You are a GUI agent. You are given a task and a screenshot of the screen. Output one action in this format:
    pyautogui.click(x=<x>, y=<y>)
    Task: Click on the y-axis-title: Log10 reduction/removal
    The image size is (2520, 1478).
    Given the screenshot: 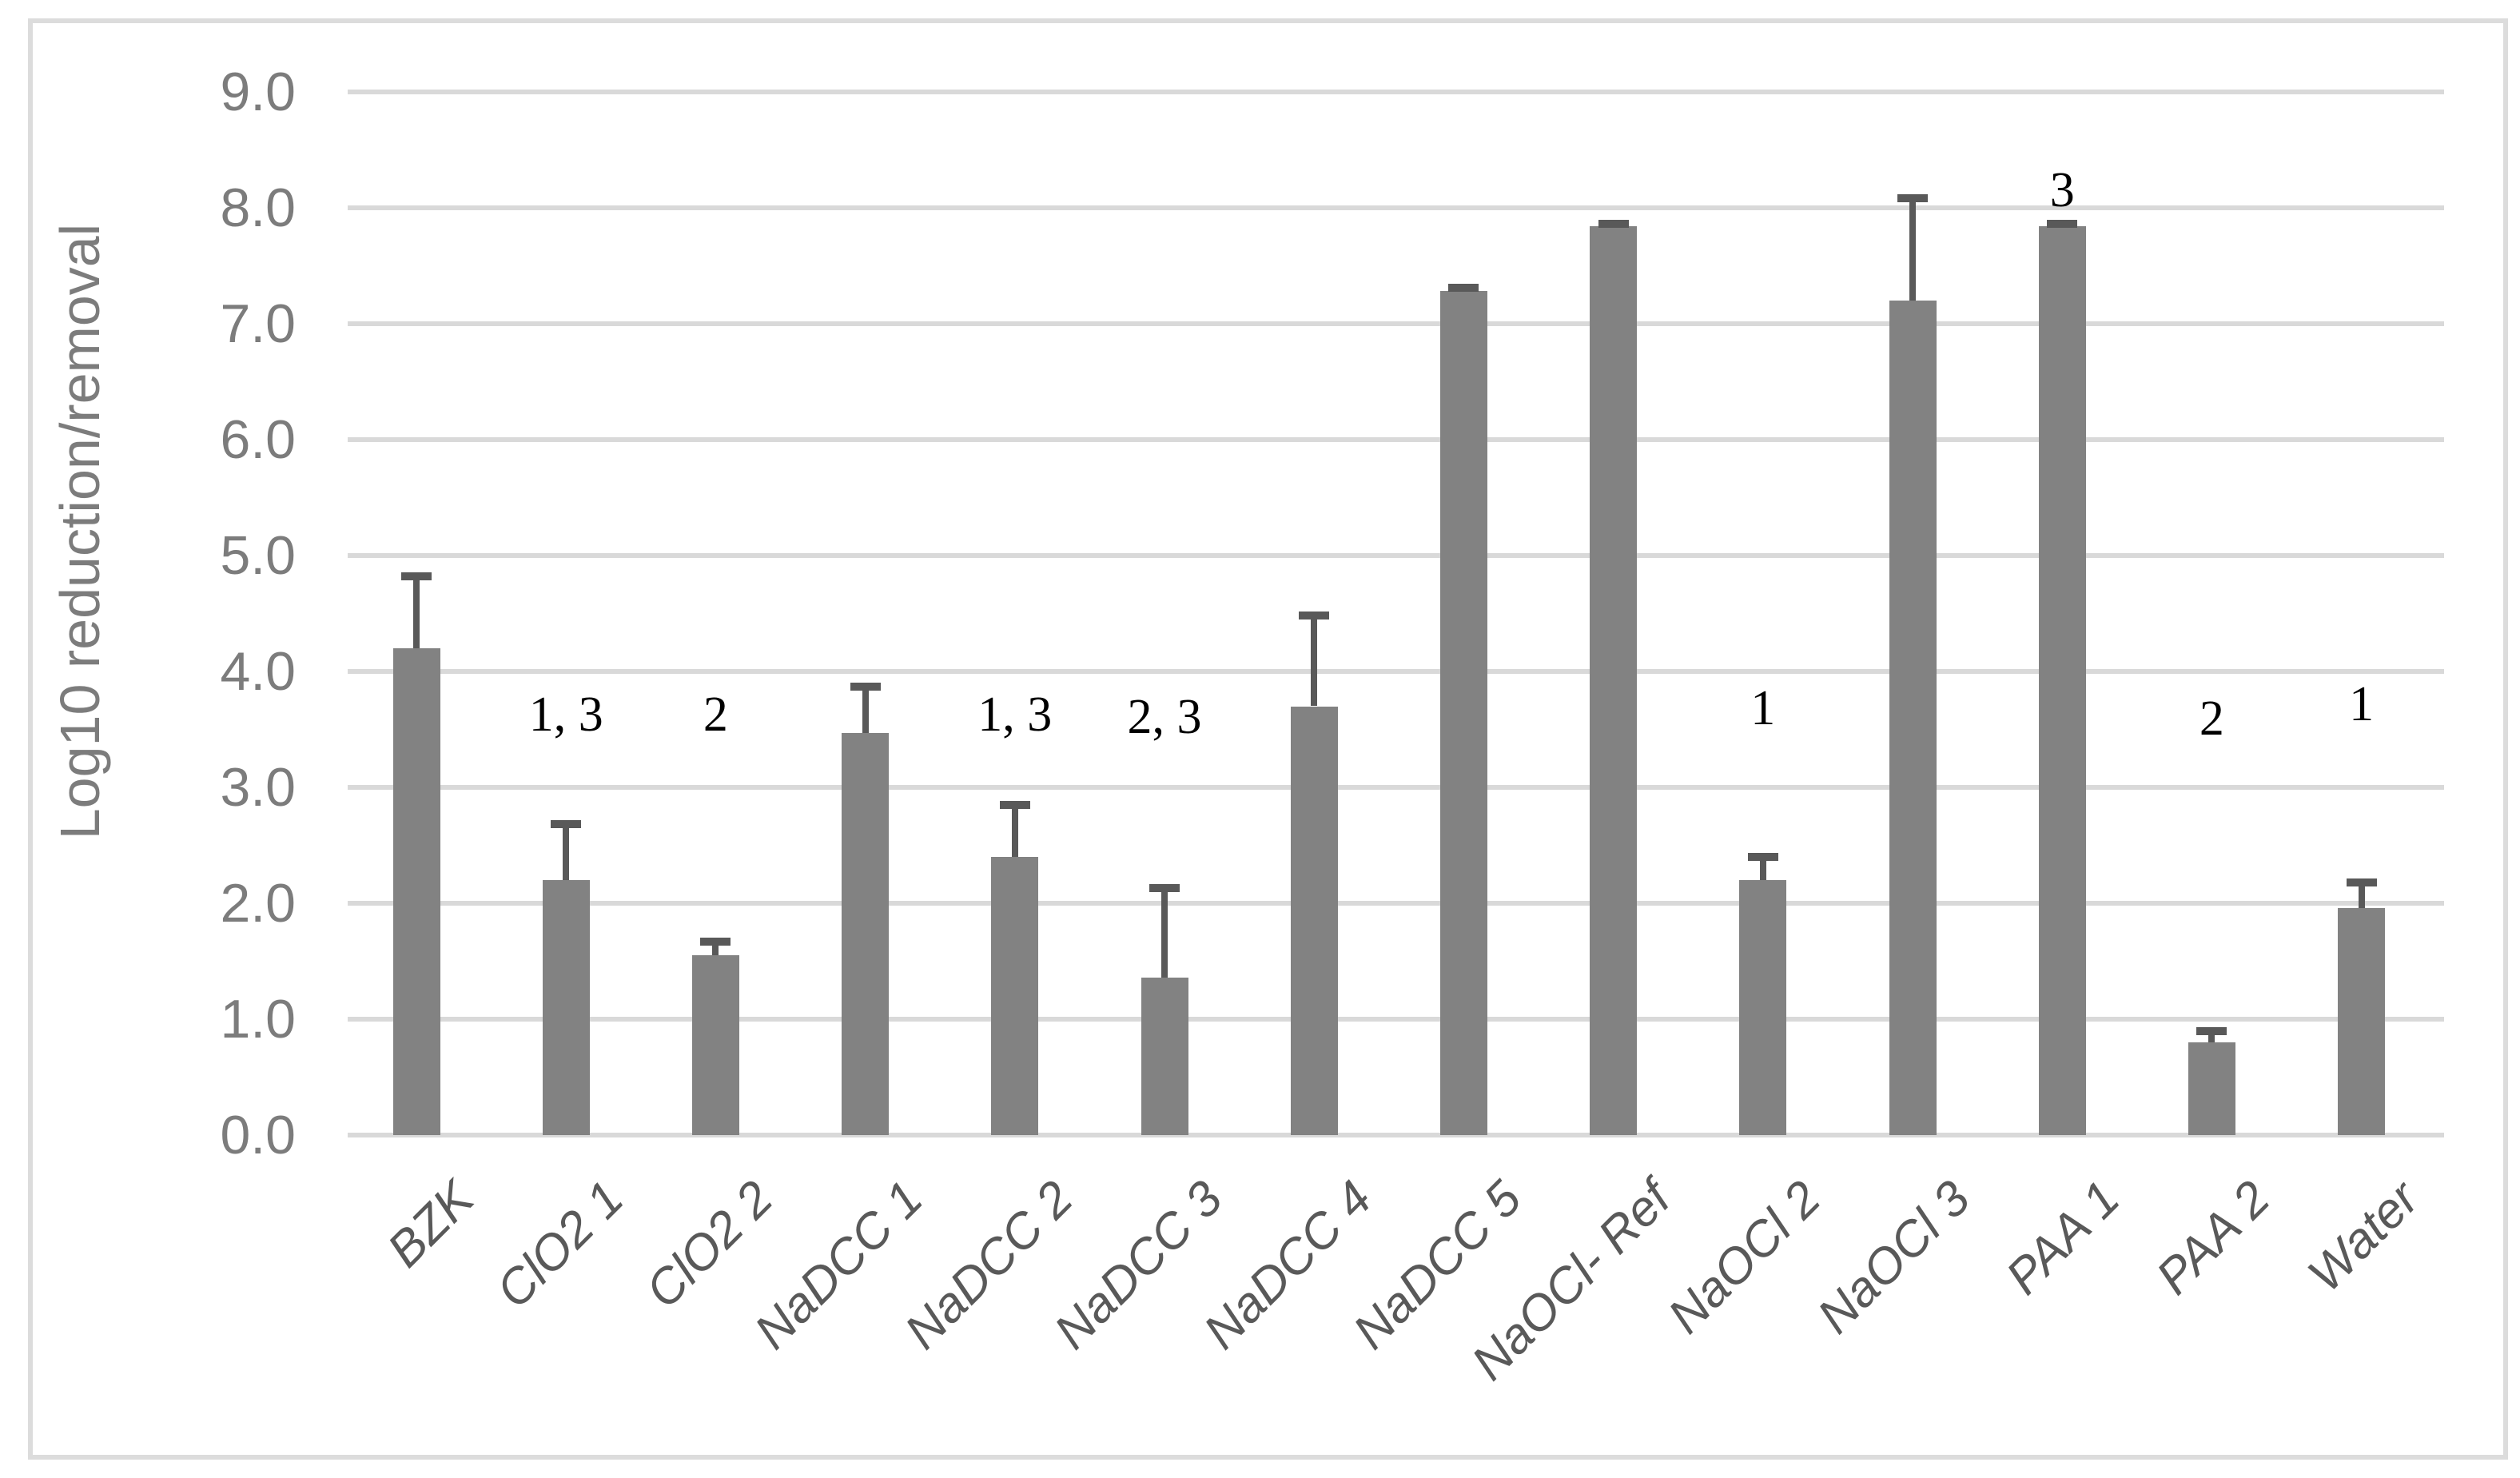 What is the action you would take?
    pyautogui.click(x=80, y=531)
    